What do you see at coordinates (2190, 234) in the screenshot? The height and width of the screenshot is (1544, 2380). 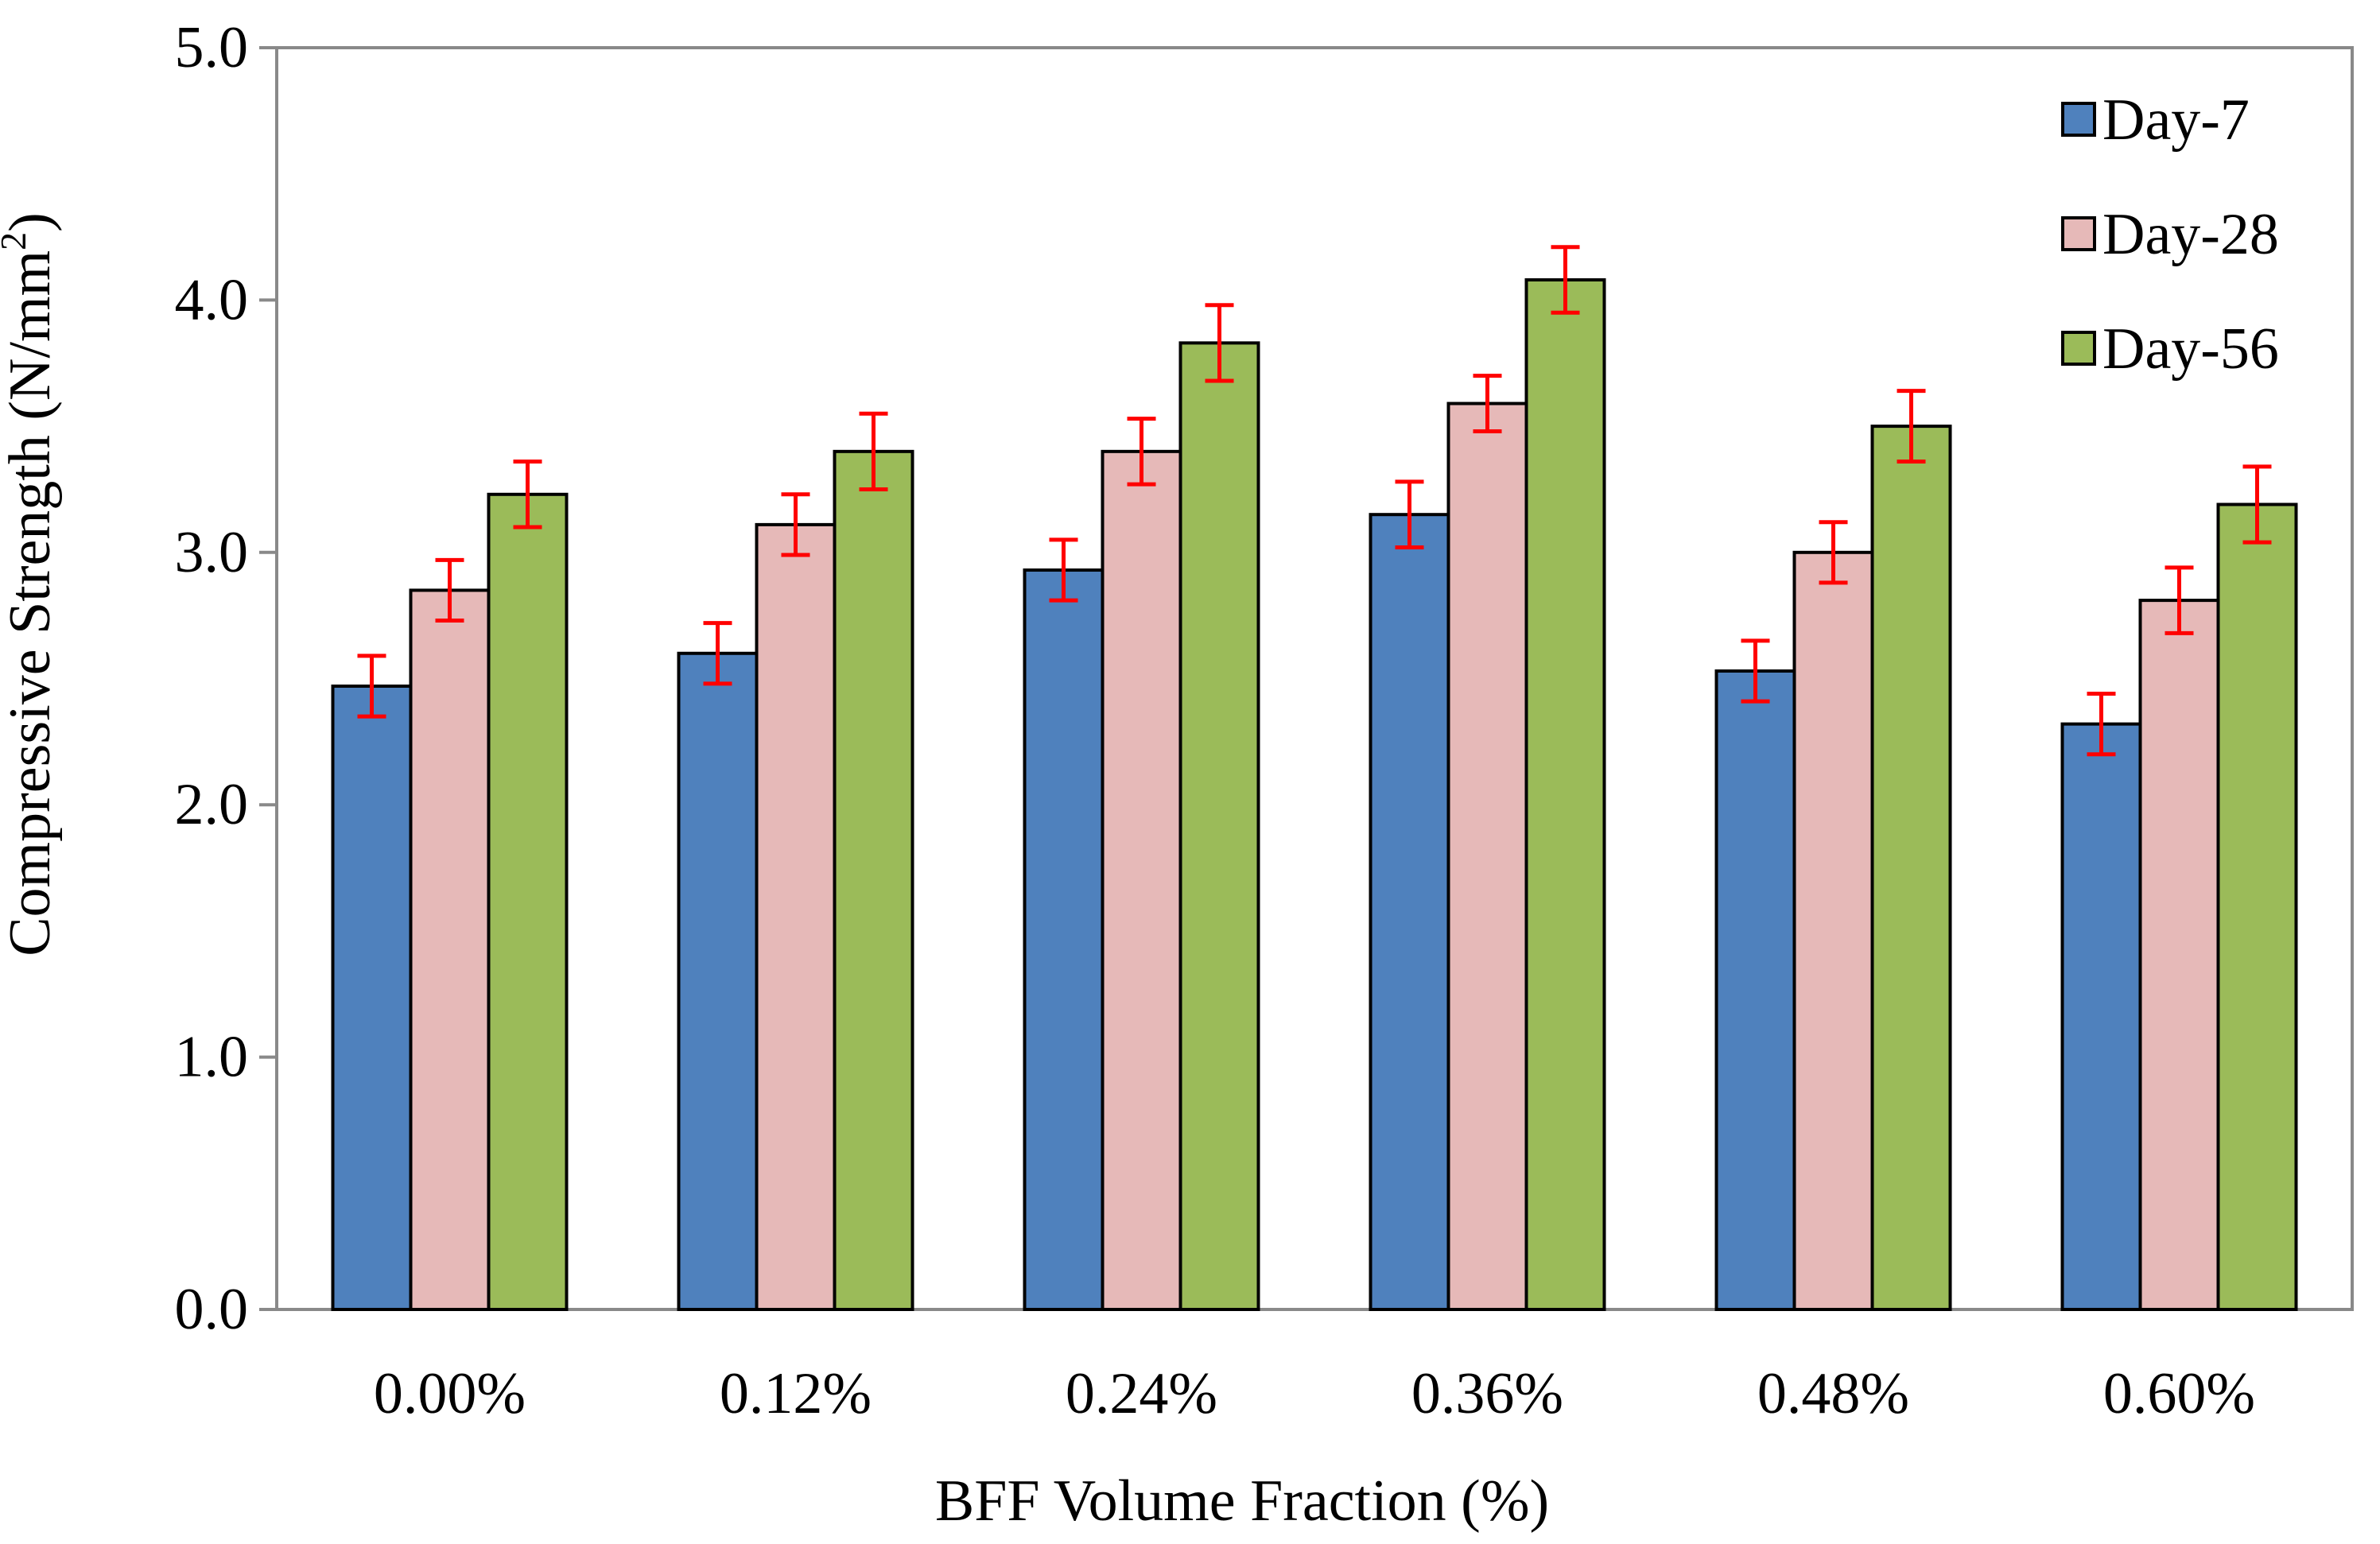 I see `legend-label-day-28: Day-28` at bounding box center [2190, 234].